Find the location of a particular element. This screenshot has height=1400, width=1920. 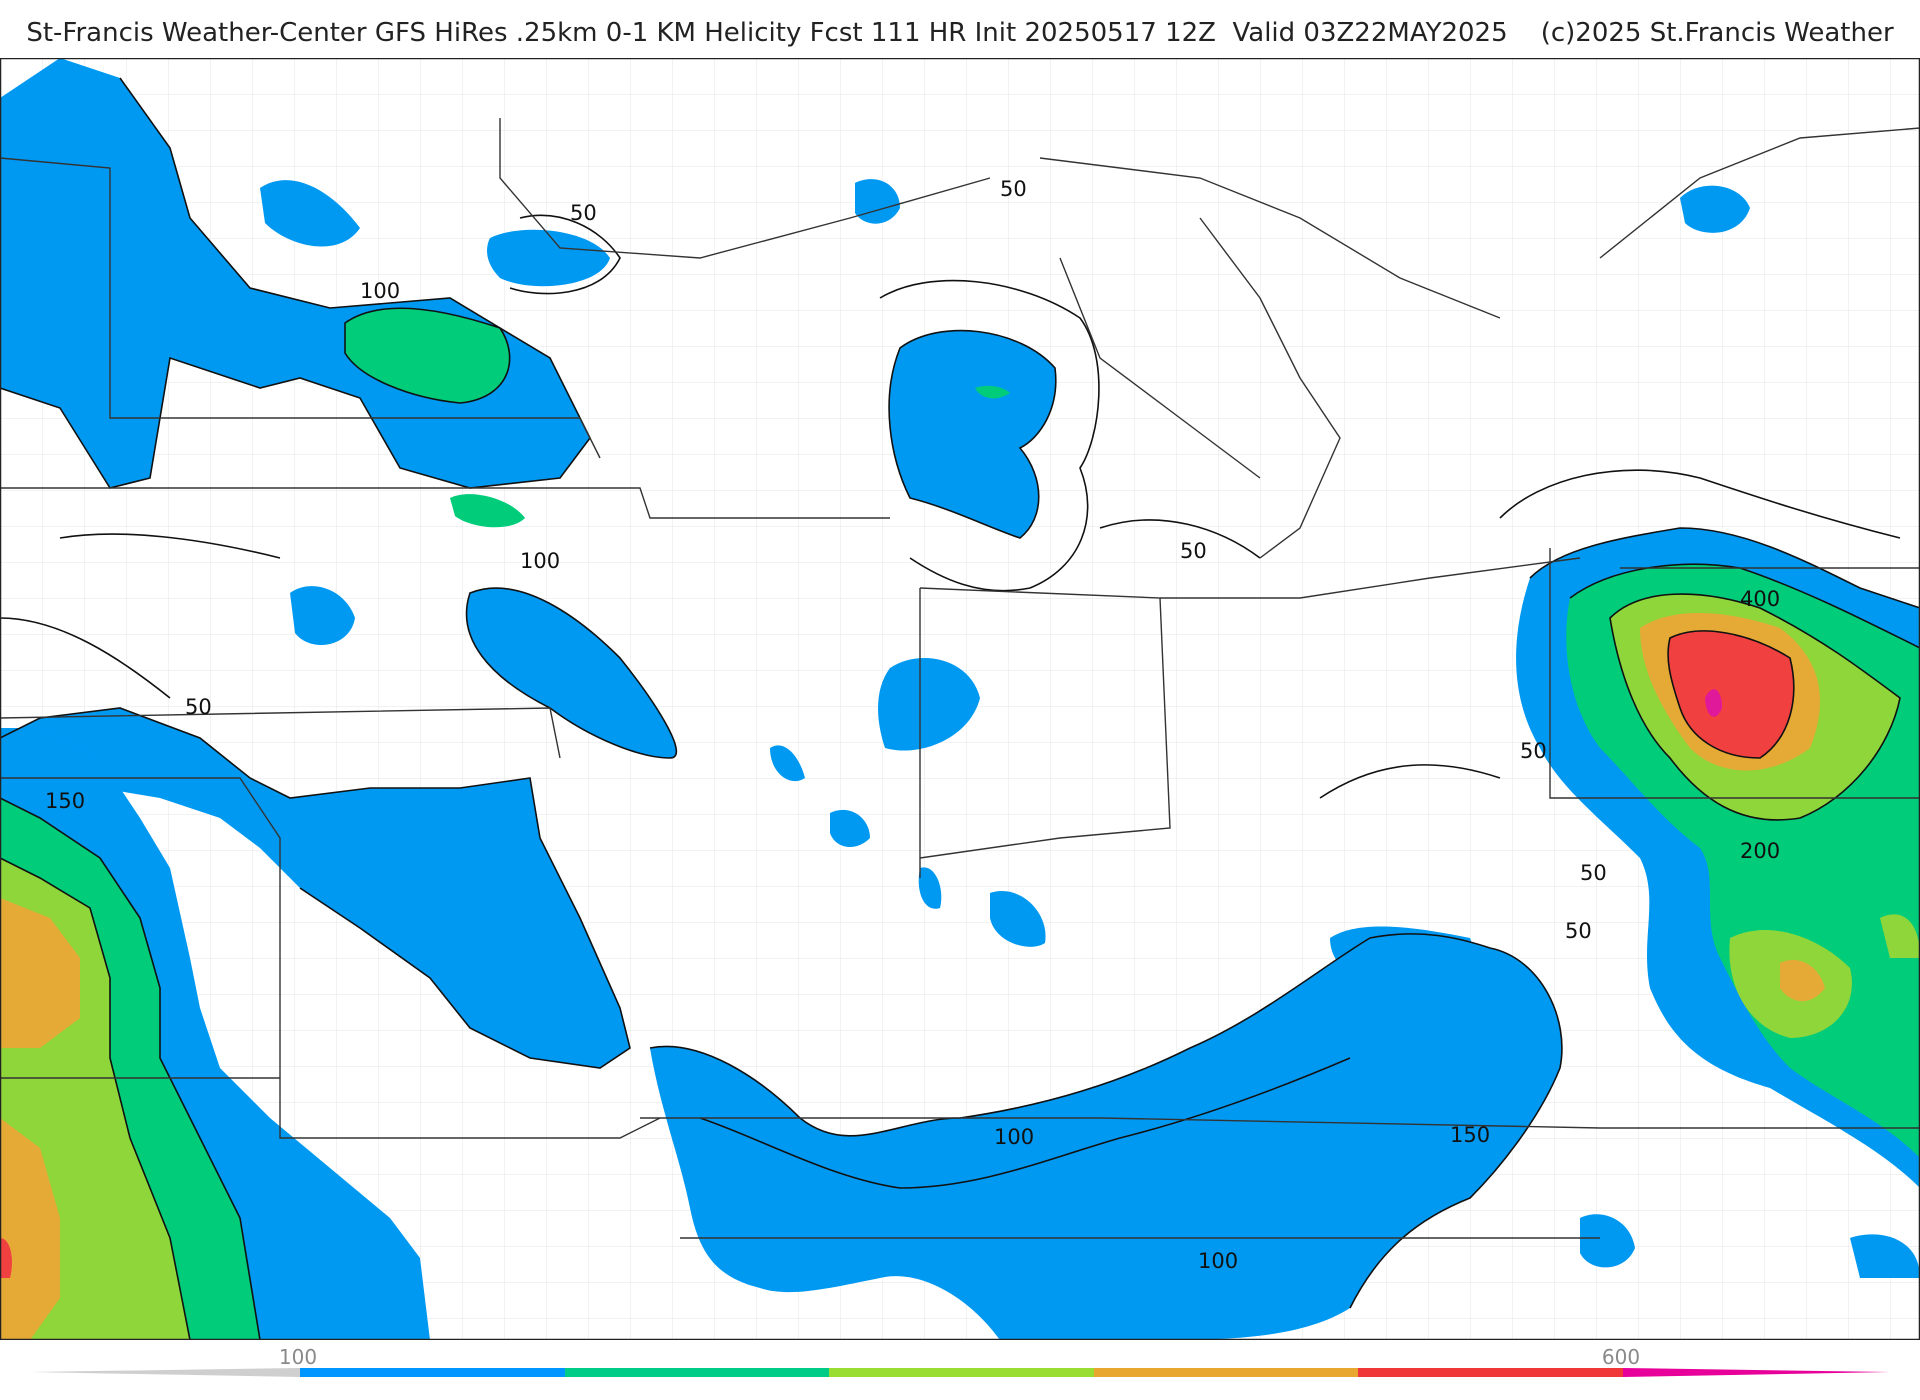

helicity-area-plains is located at coordinates (315, 888).